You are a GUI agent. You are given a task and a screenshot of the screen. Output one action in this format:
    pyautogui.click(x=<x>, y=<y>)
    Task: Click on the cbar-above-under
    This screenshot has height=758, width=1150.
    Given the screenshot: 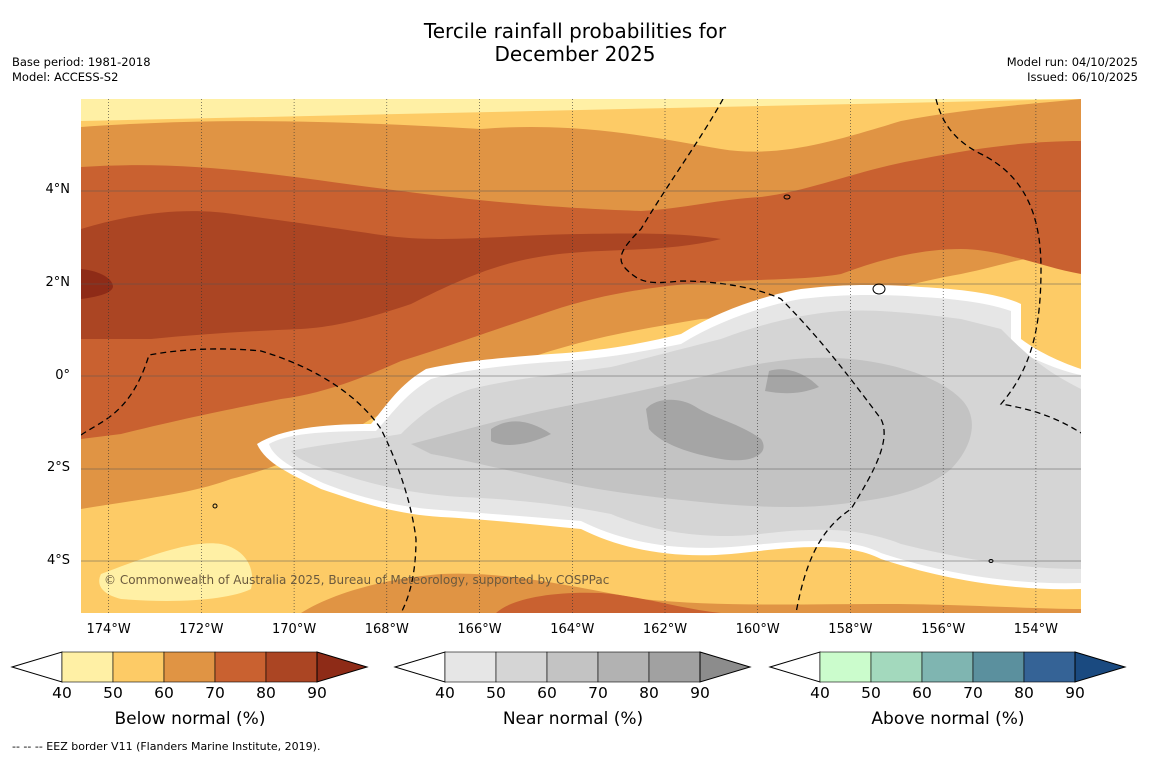 What is the action you would take?
    pyautogui.click(x=794, y=667)
    